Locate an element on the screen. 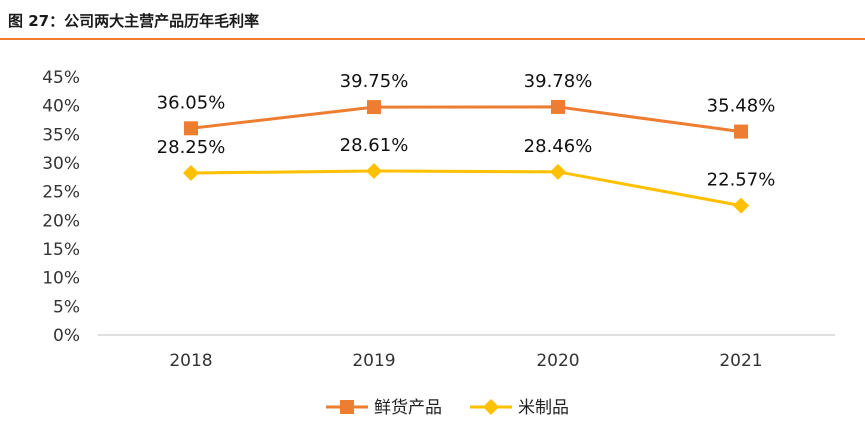 Image resolution: width=865 pixels, height=425 pixels. fresh-goods-data-label-2021: 35.48% is located at coordinates (741, 106).